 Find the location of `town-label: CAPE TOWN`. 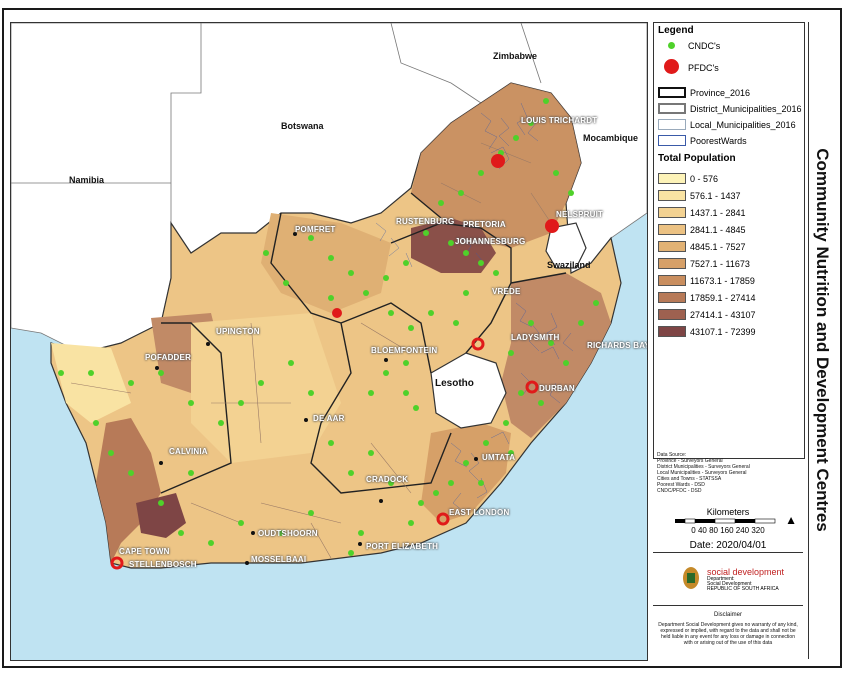

town-label: CAPE TOWN is located at coordinates (144, 551).